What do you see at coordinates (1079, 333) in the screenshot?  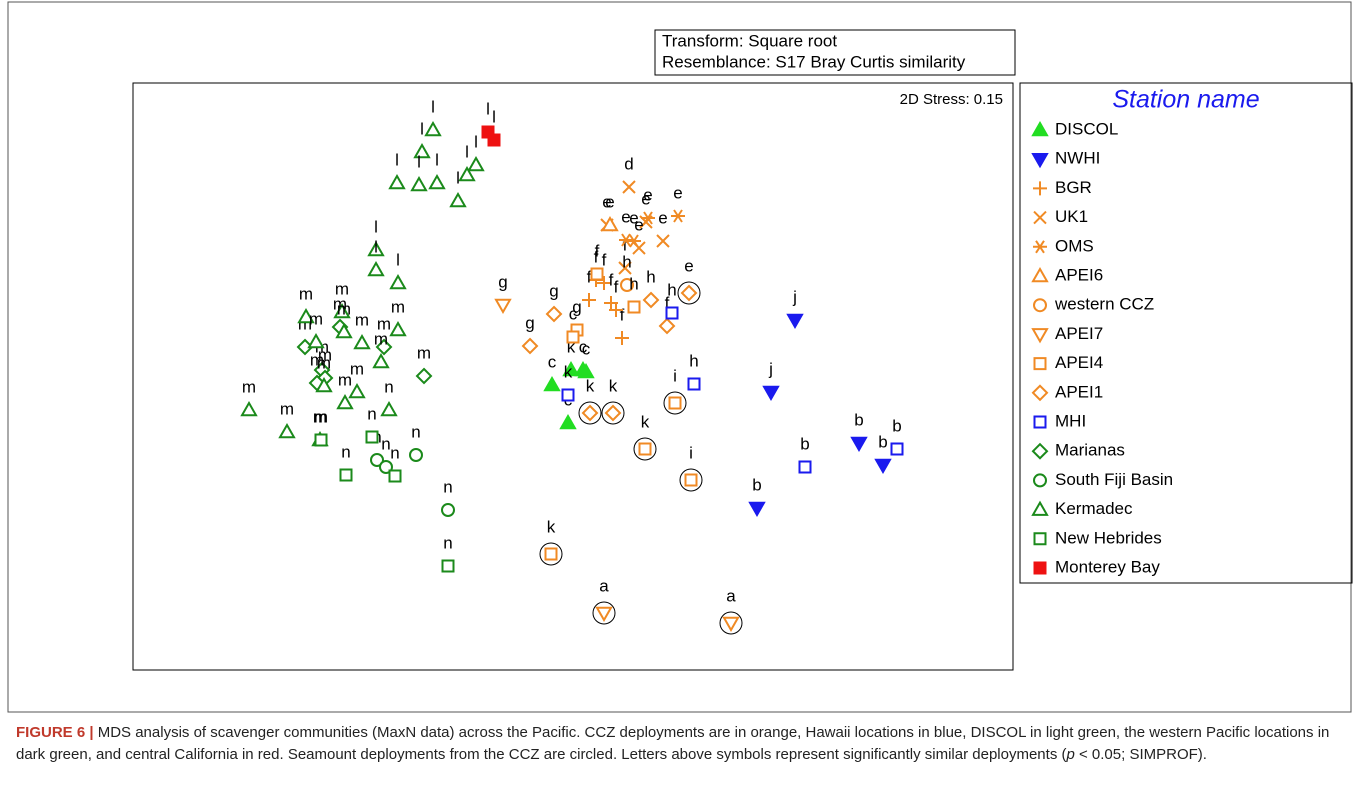 I see `legend-label: APEI7` at bounding box center [1079, 333].